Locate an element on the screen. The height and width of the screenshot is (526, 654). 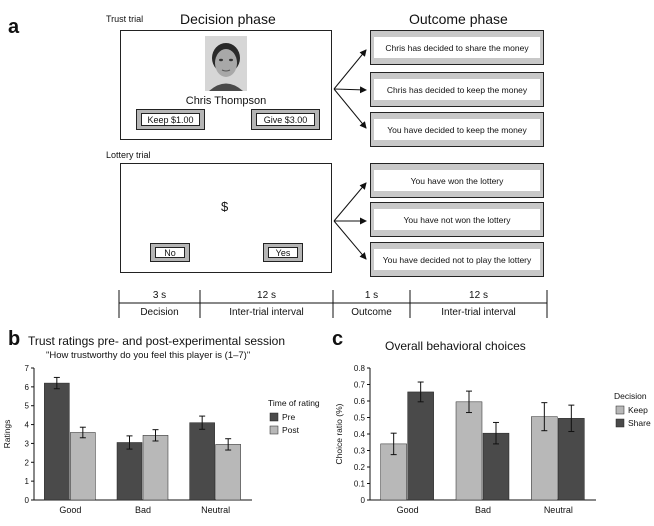
trust-outcome-keep-text: Chris has decided to keep the money is located at coordinates (457, 89).